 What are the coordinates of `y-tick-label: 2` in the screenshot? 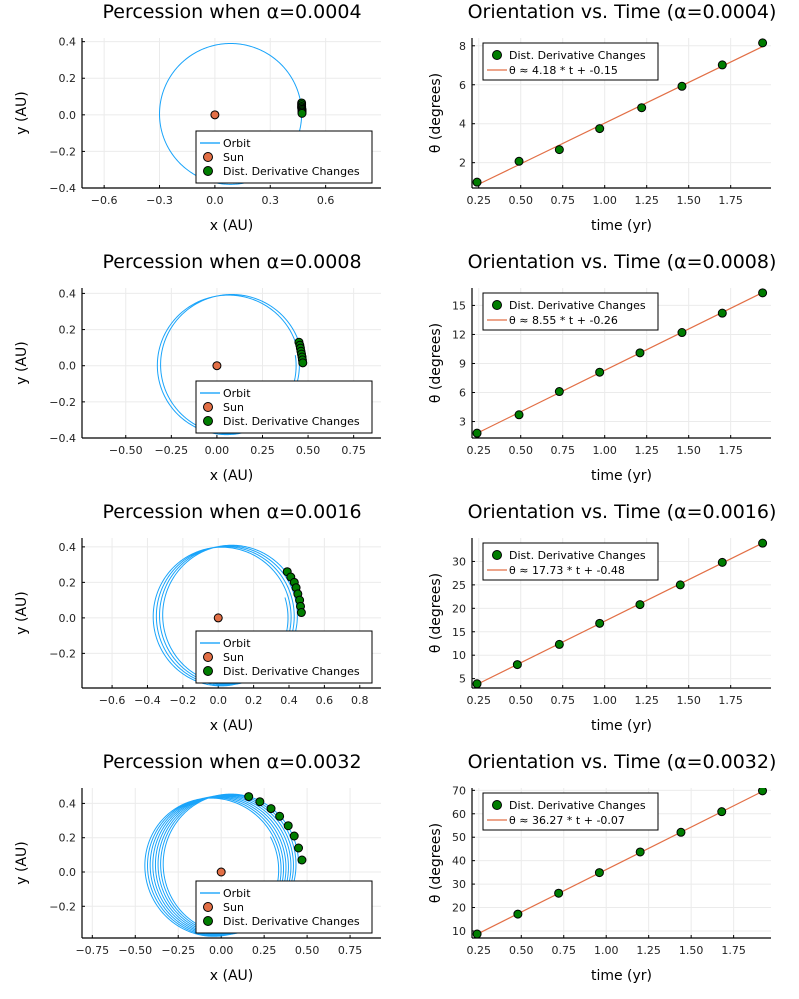 It's located at (462, 163).